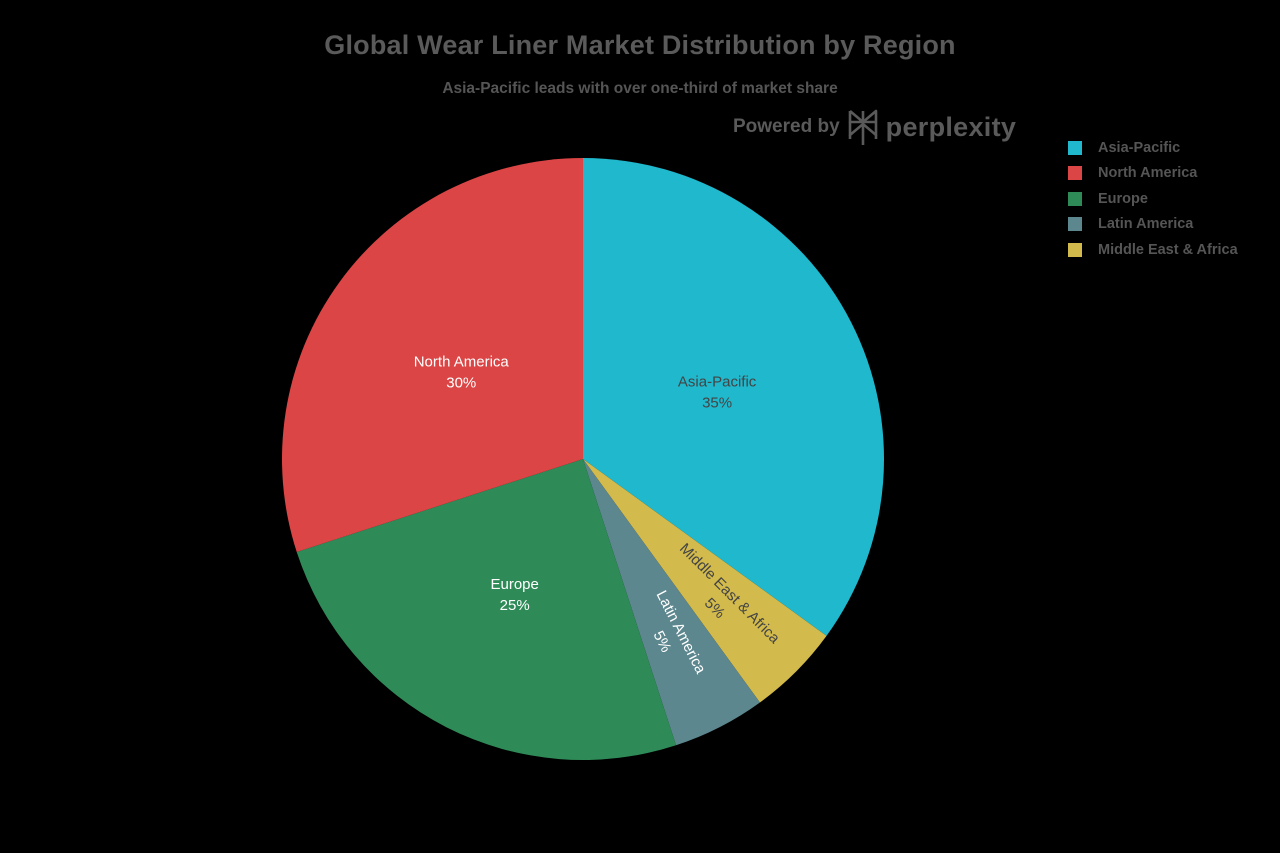 The width and height of the screenshot is (1280, 853). What do you see at coordinates (1168, 249) in the screenshot?
I see `legend-label: Middle East & Africa` at bounding box center [1168, 249].